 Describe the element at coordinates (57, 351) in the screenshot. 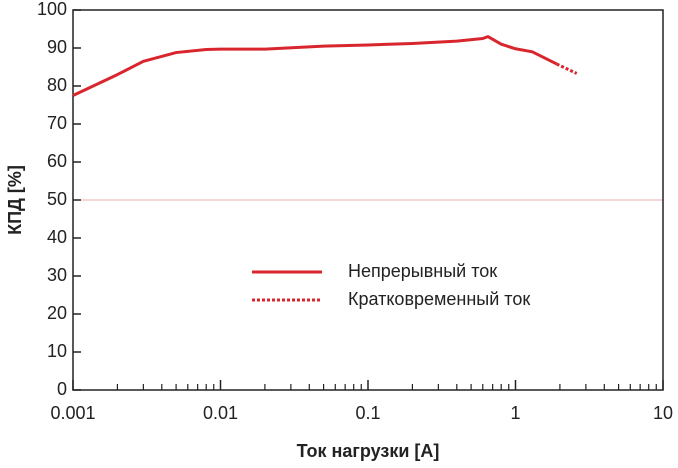

I see `y-tick-label: 10` at that location.